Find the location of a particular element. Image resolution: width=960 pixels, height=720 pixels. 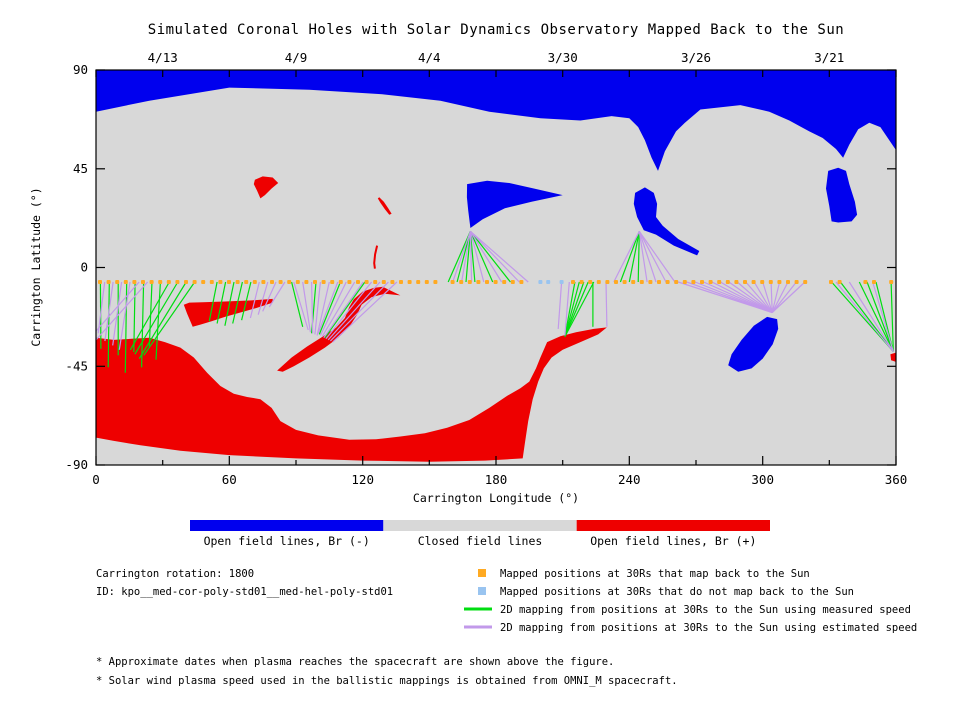

x-tick-label: 300 is located at coordinates (762, 479).